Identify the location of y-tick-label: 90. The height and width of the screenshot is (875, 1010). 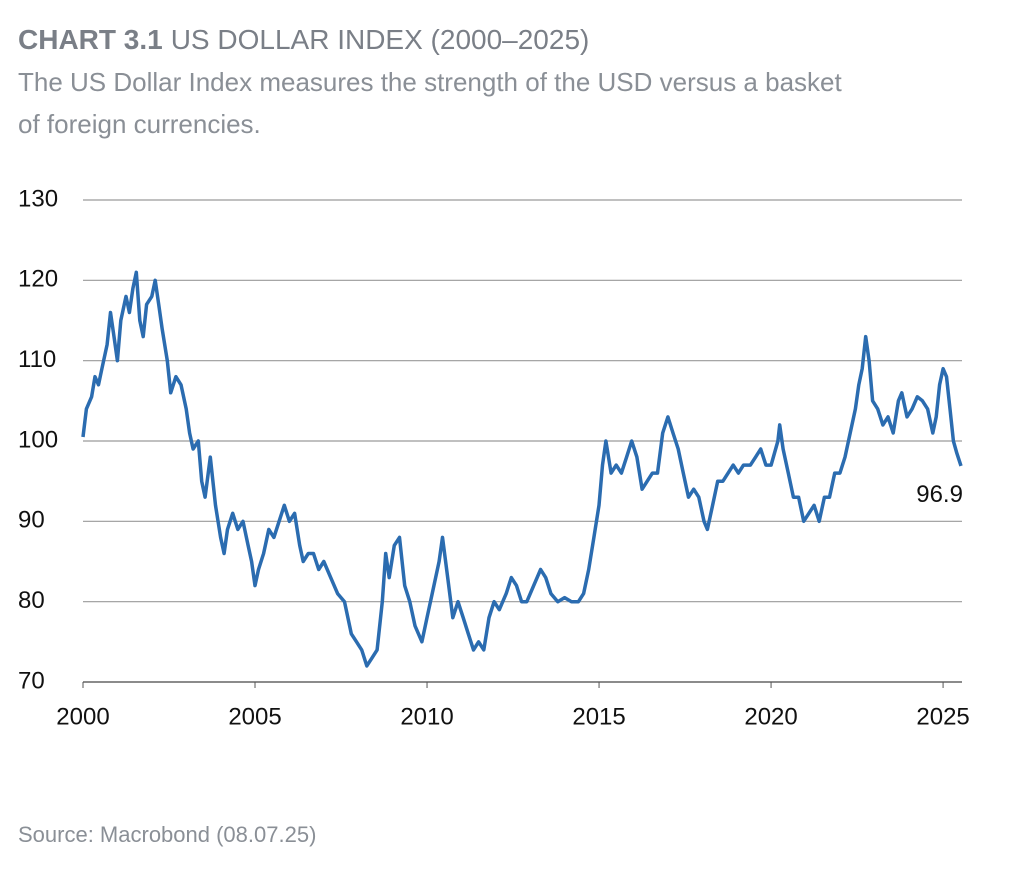
(31, 520).